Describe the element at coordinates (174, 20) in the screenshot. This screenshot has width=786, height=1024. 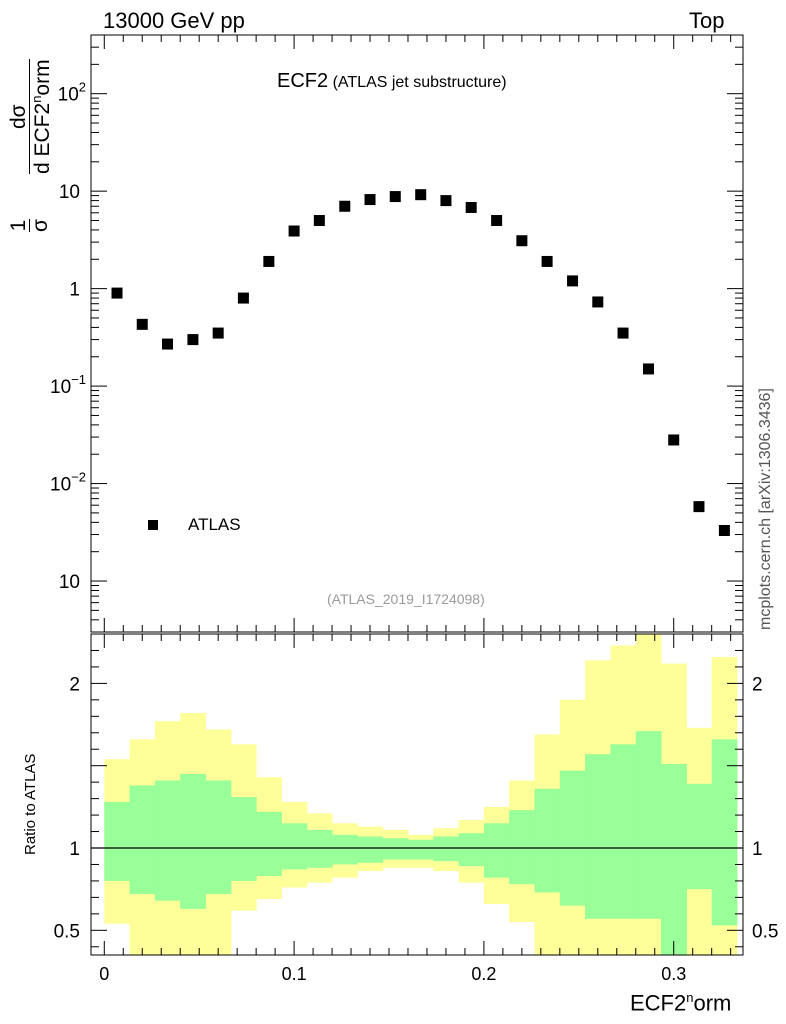
I see `energy-label: 13000 GeV pp` at that location.